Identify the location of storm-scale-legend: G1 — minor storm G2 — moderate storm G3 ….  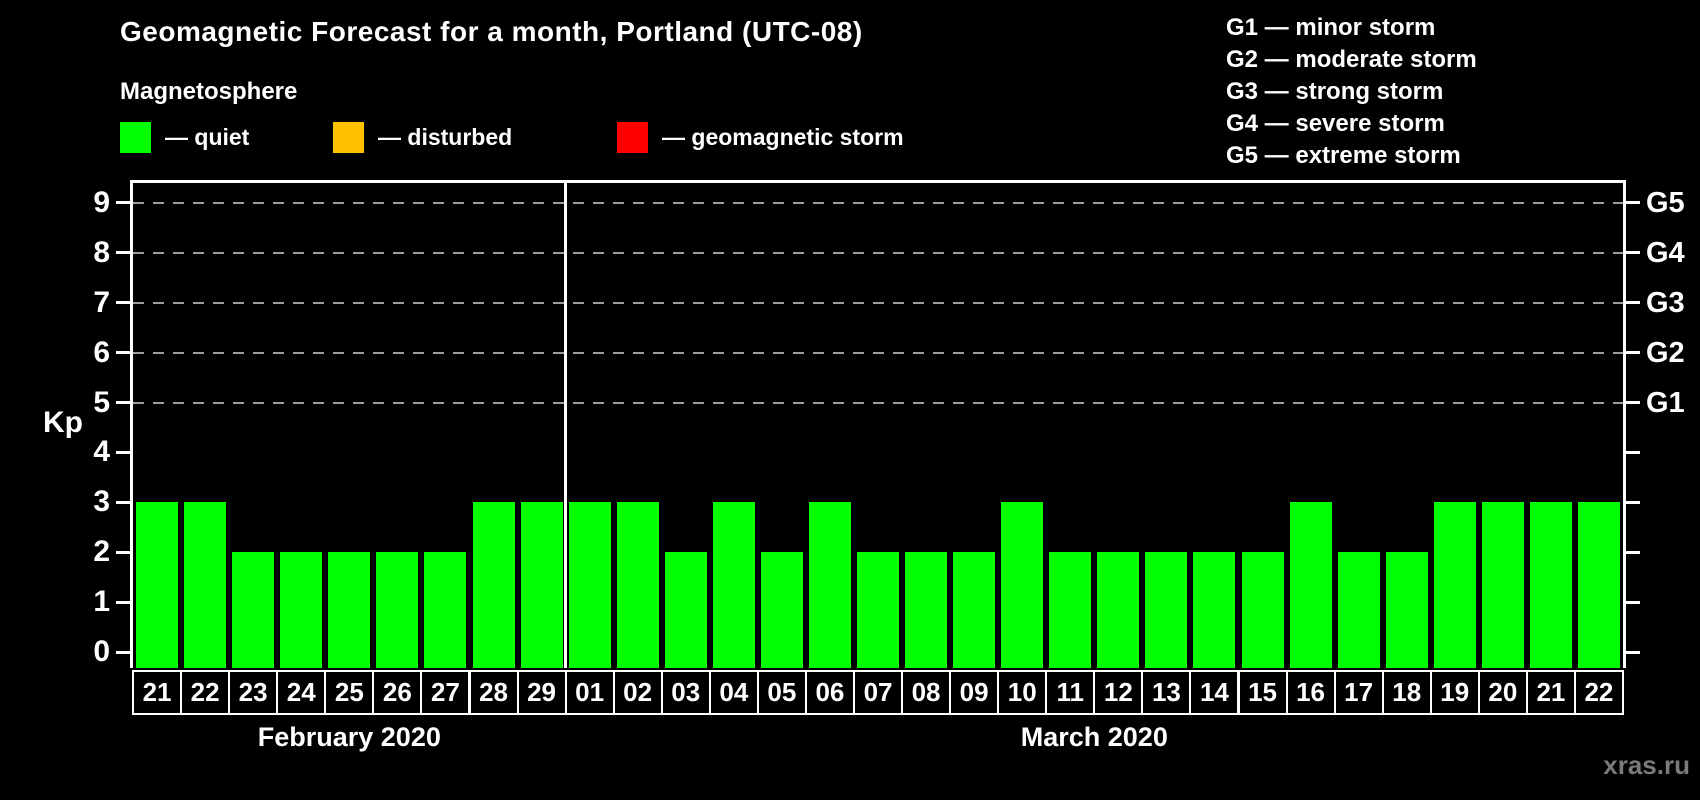
(1351, 92).